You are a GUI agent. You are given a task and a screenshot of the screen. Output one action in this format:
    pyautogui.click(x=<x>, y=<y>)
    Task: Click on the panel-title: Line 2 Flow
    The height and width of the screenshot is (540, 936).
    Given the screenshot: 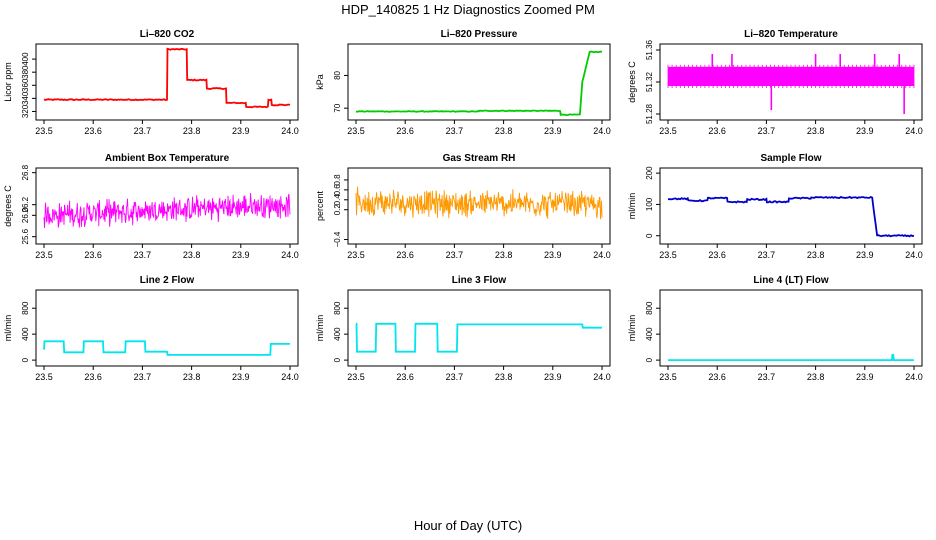 What is the action you would take?
    pyautogui.click(x=167, y=280)
    